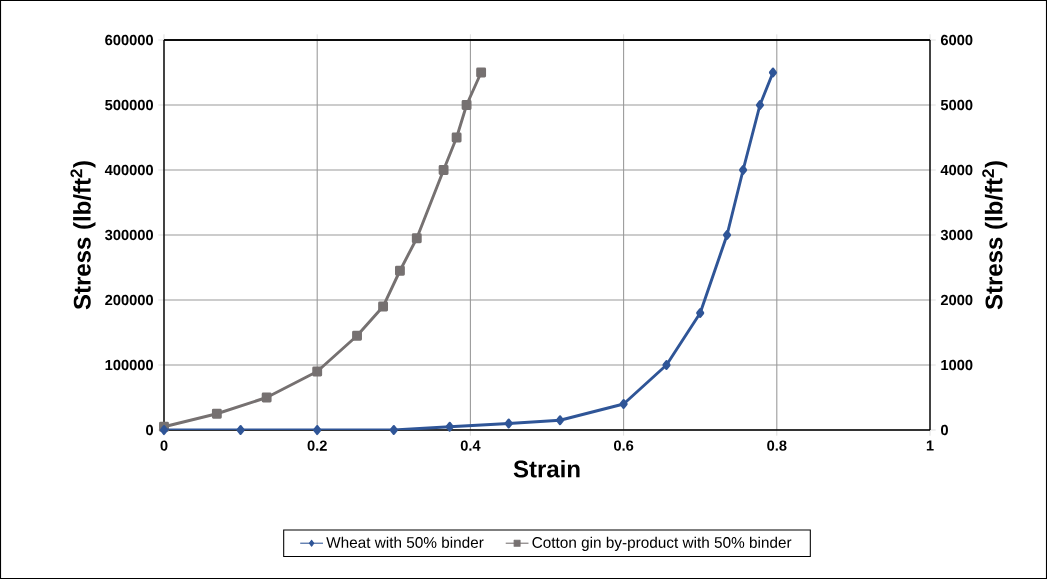 The height and width of the screenshot is (579, 1047). What do you see at coordinates (930, 445) in the screenshot?
I see `x-tick-label: 1` at bounding box center [930, 445].